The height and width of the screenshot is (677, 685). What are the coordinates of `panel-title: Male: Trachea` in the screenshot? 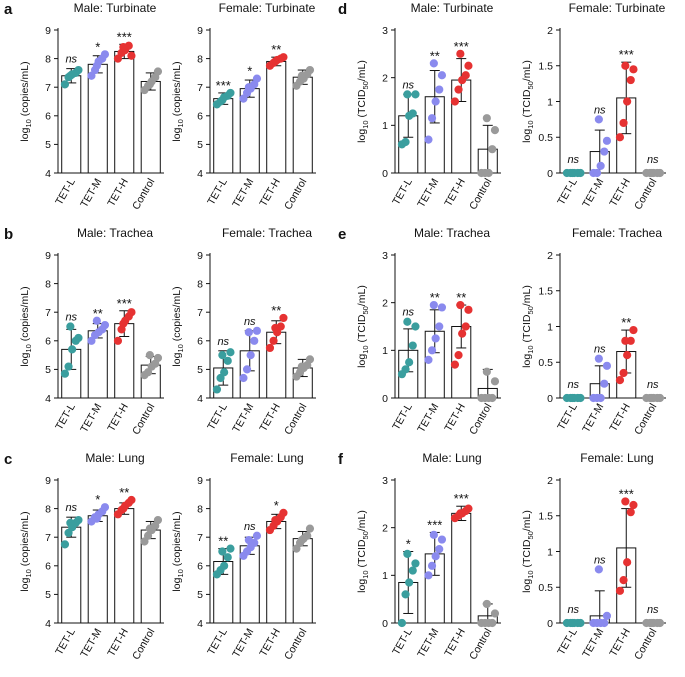 It's located at (115, 233).